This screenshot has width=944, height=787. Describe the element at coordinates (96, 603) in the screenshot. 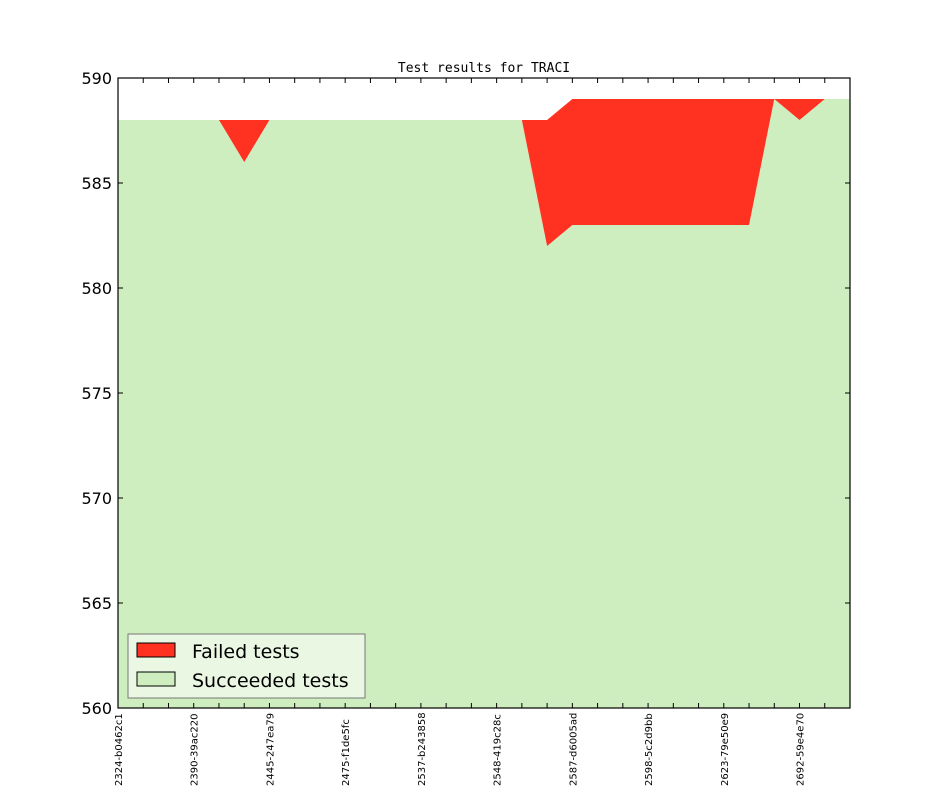

I see `y-tick-label: 565` at that location.